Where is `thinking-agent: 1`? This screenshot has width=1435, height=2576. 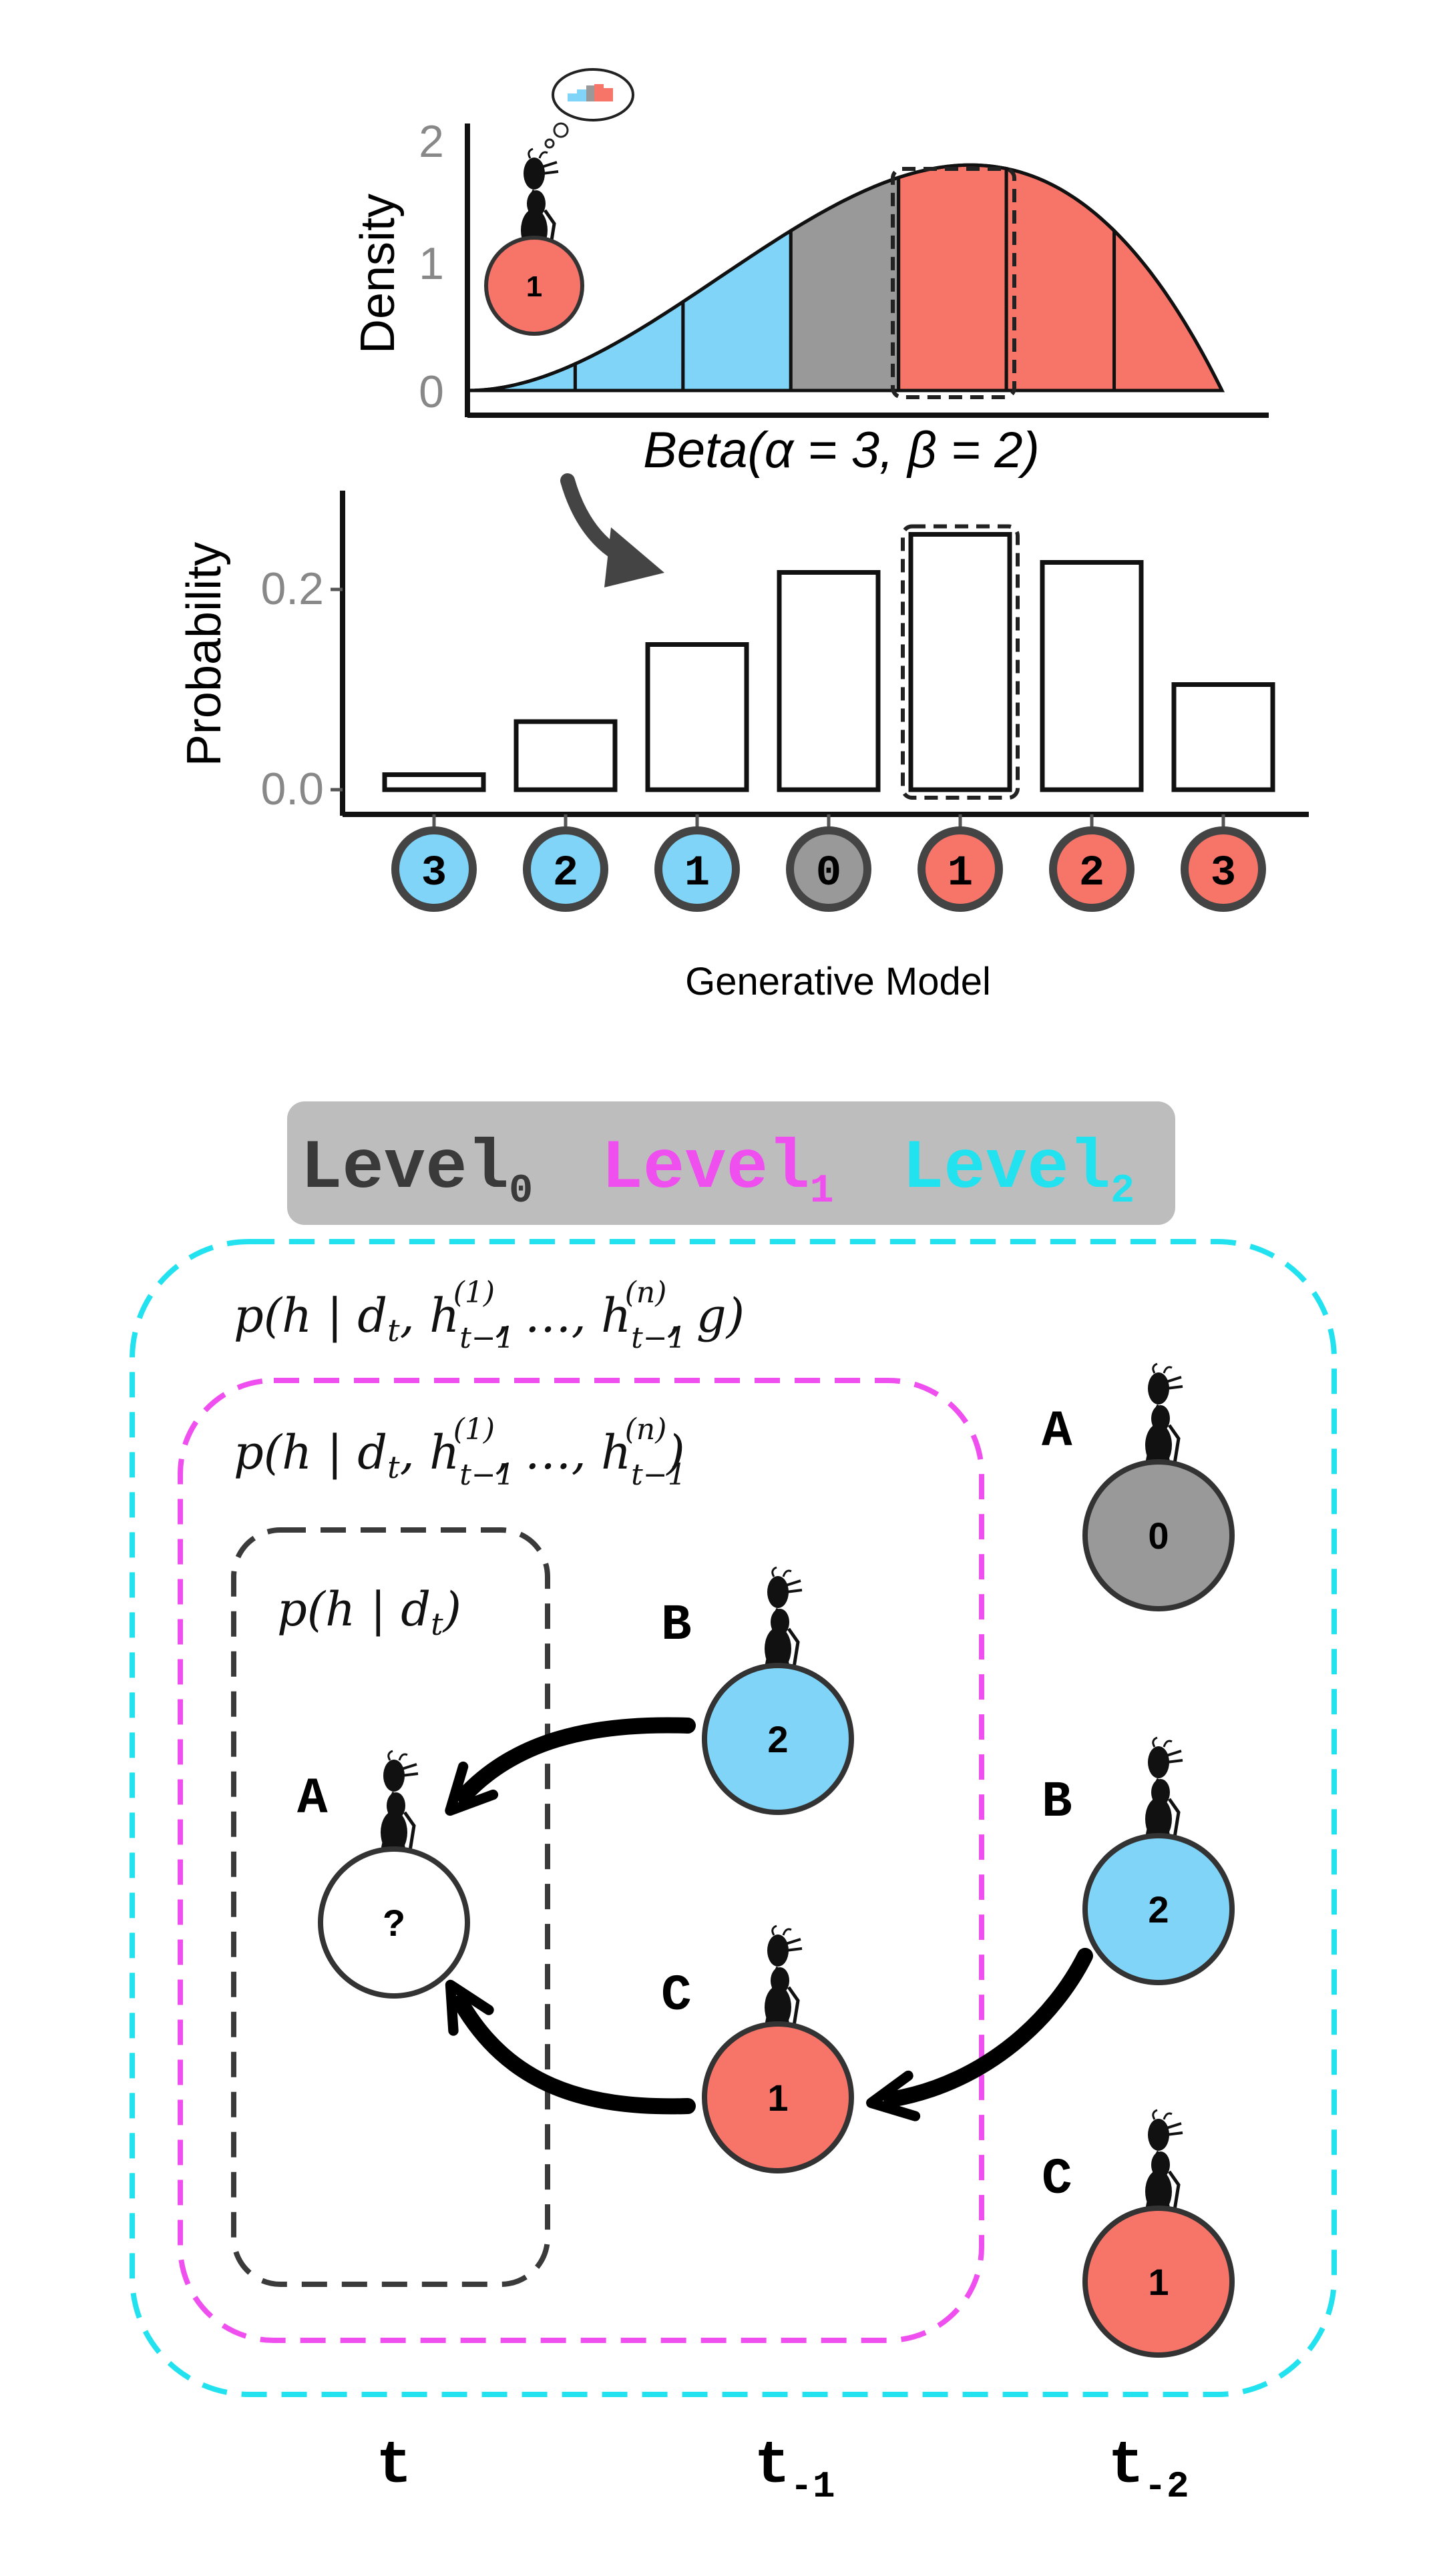
thinking-agent: 1 is located at coordinates (559, 202).